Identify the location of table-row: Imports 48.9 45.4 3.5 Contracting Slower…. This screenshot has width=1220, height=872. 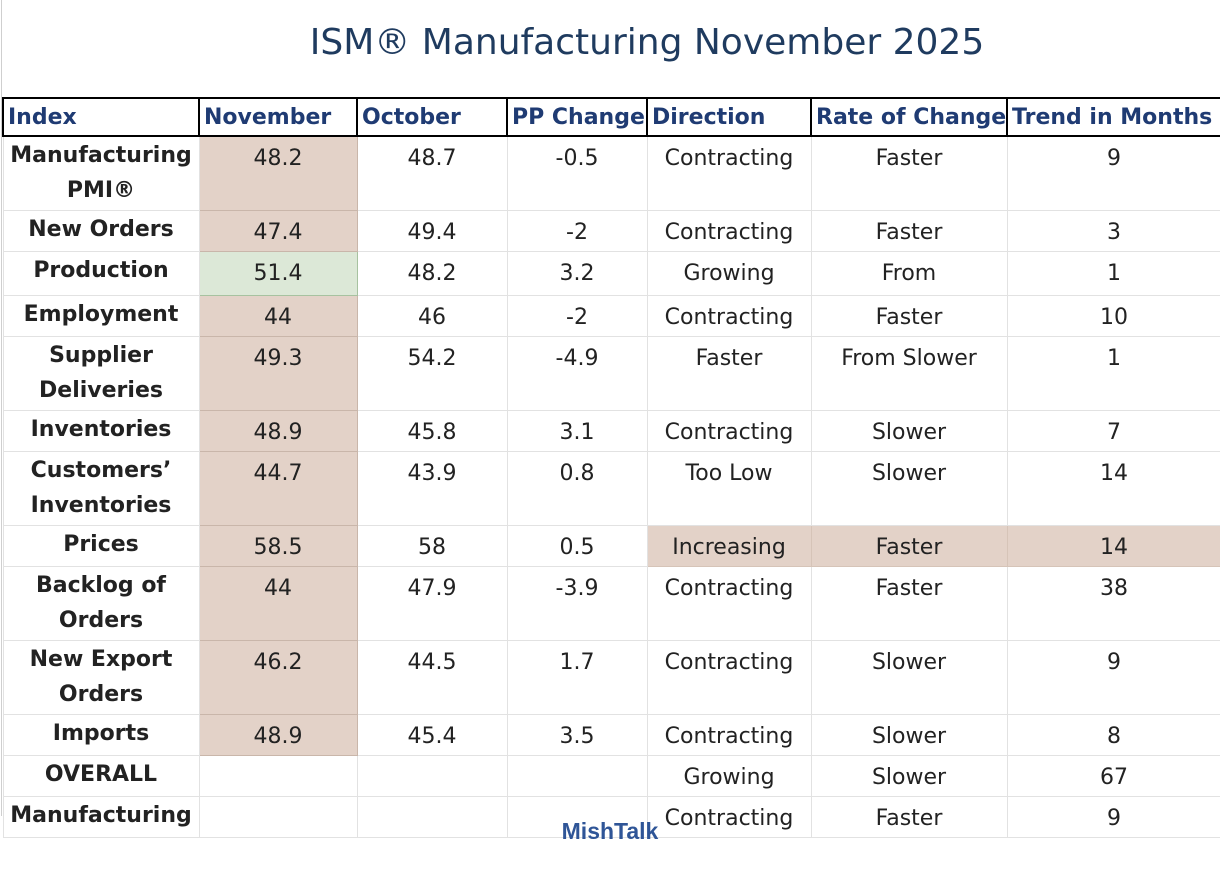
(611, 734).